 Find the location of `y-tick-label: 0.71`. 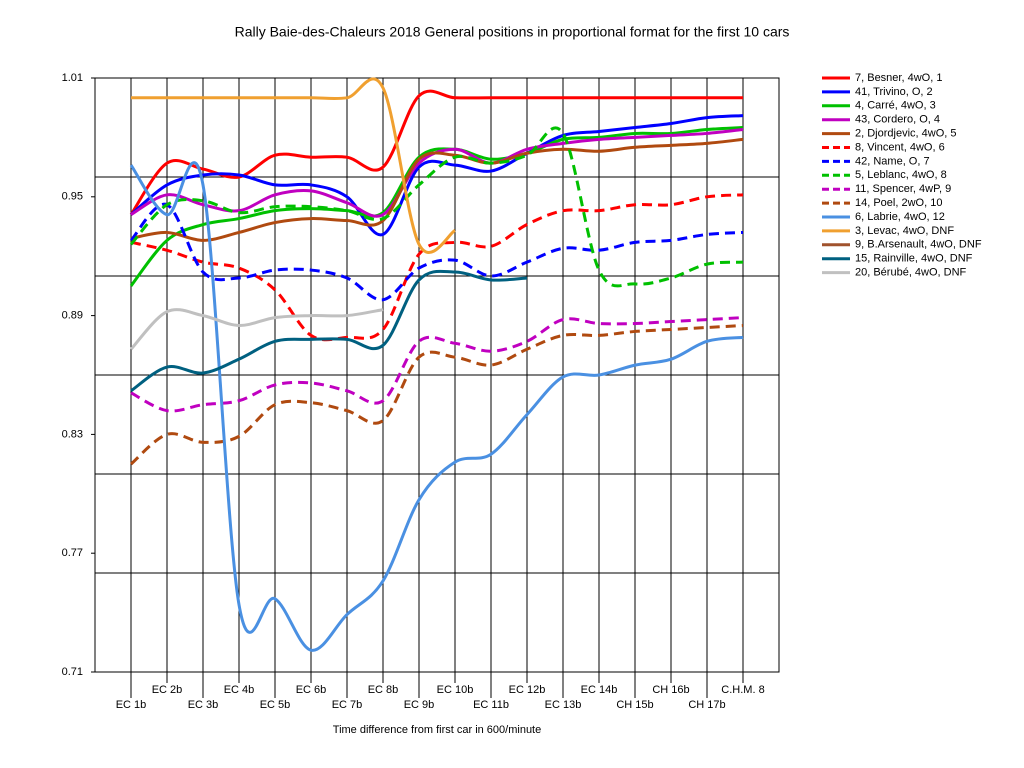

y-tick-label: 0.71 is located at coordinates (72, 672).